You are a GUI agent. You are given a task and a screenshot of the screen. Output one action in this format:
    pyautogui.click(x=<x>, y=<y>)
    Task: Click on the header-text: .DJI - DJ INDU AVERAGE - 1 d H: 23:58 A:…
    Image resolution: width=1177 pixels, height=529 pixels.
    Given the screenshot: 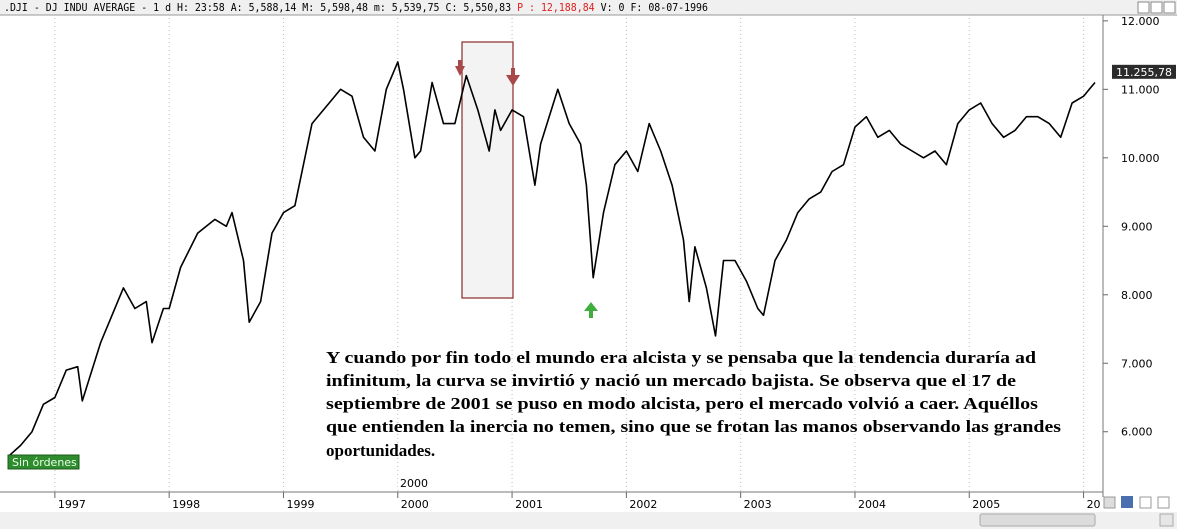 What is the action you would take?
    pyautogui.click(x=356, y=7)
    